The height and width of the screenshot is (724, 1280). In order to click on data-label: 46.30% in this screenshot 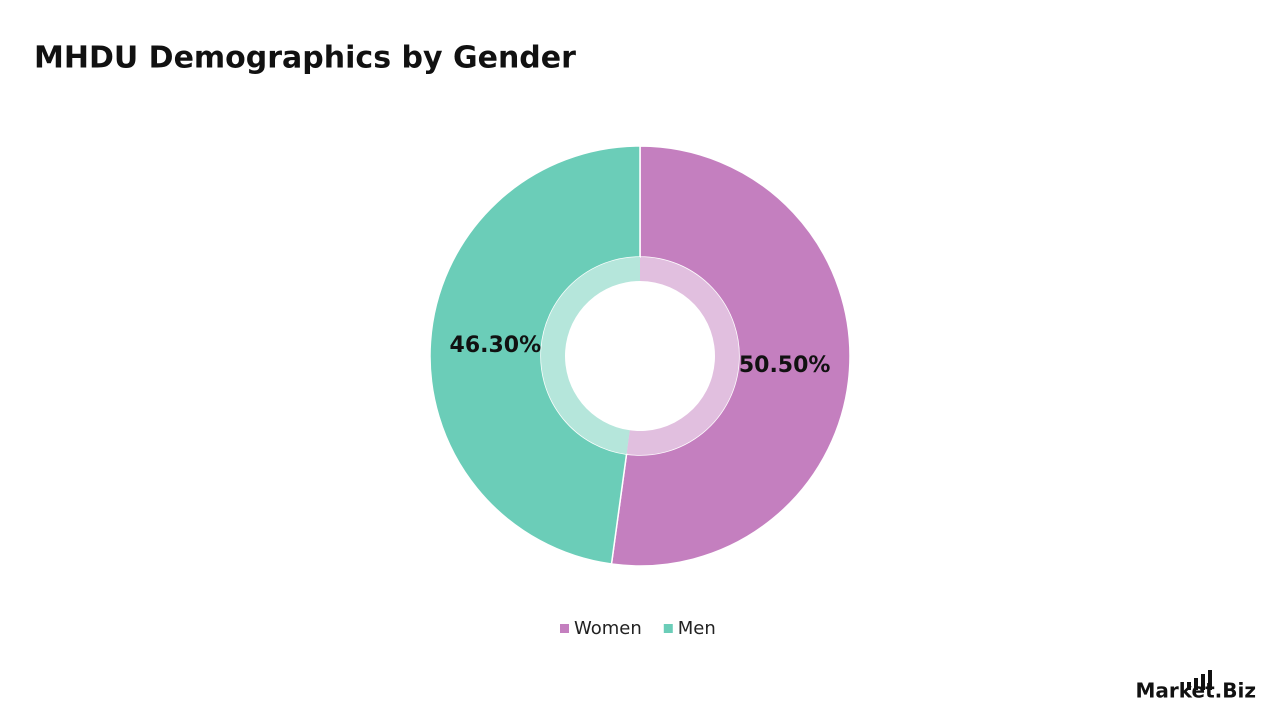, I will do `click(496, 345)`.